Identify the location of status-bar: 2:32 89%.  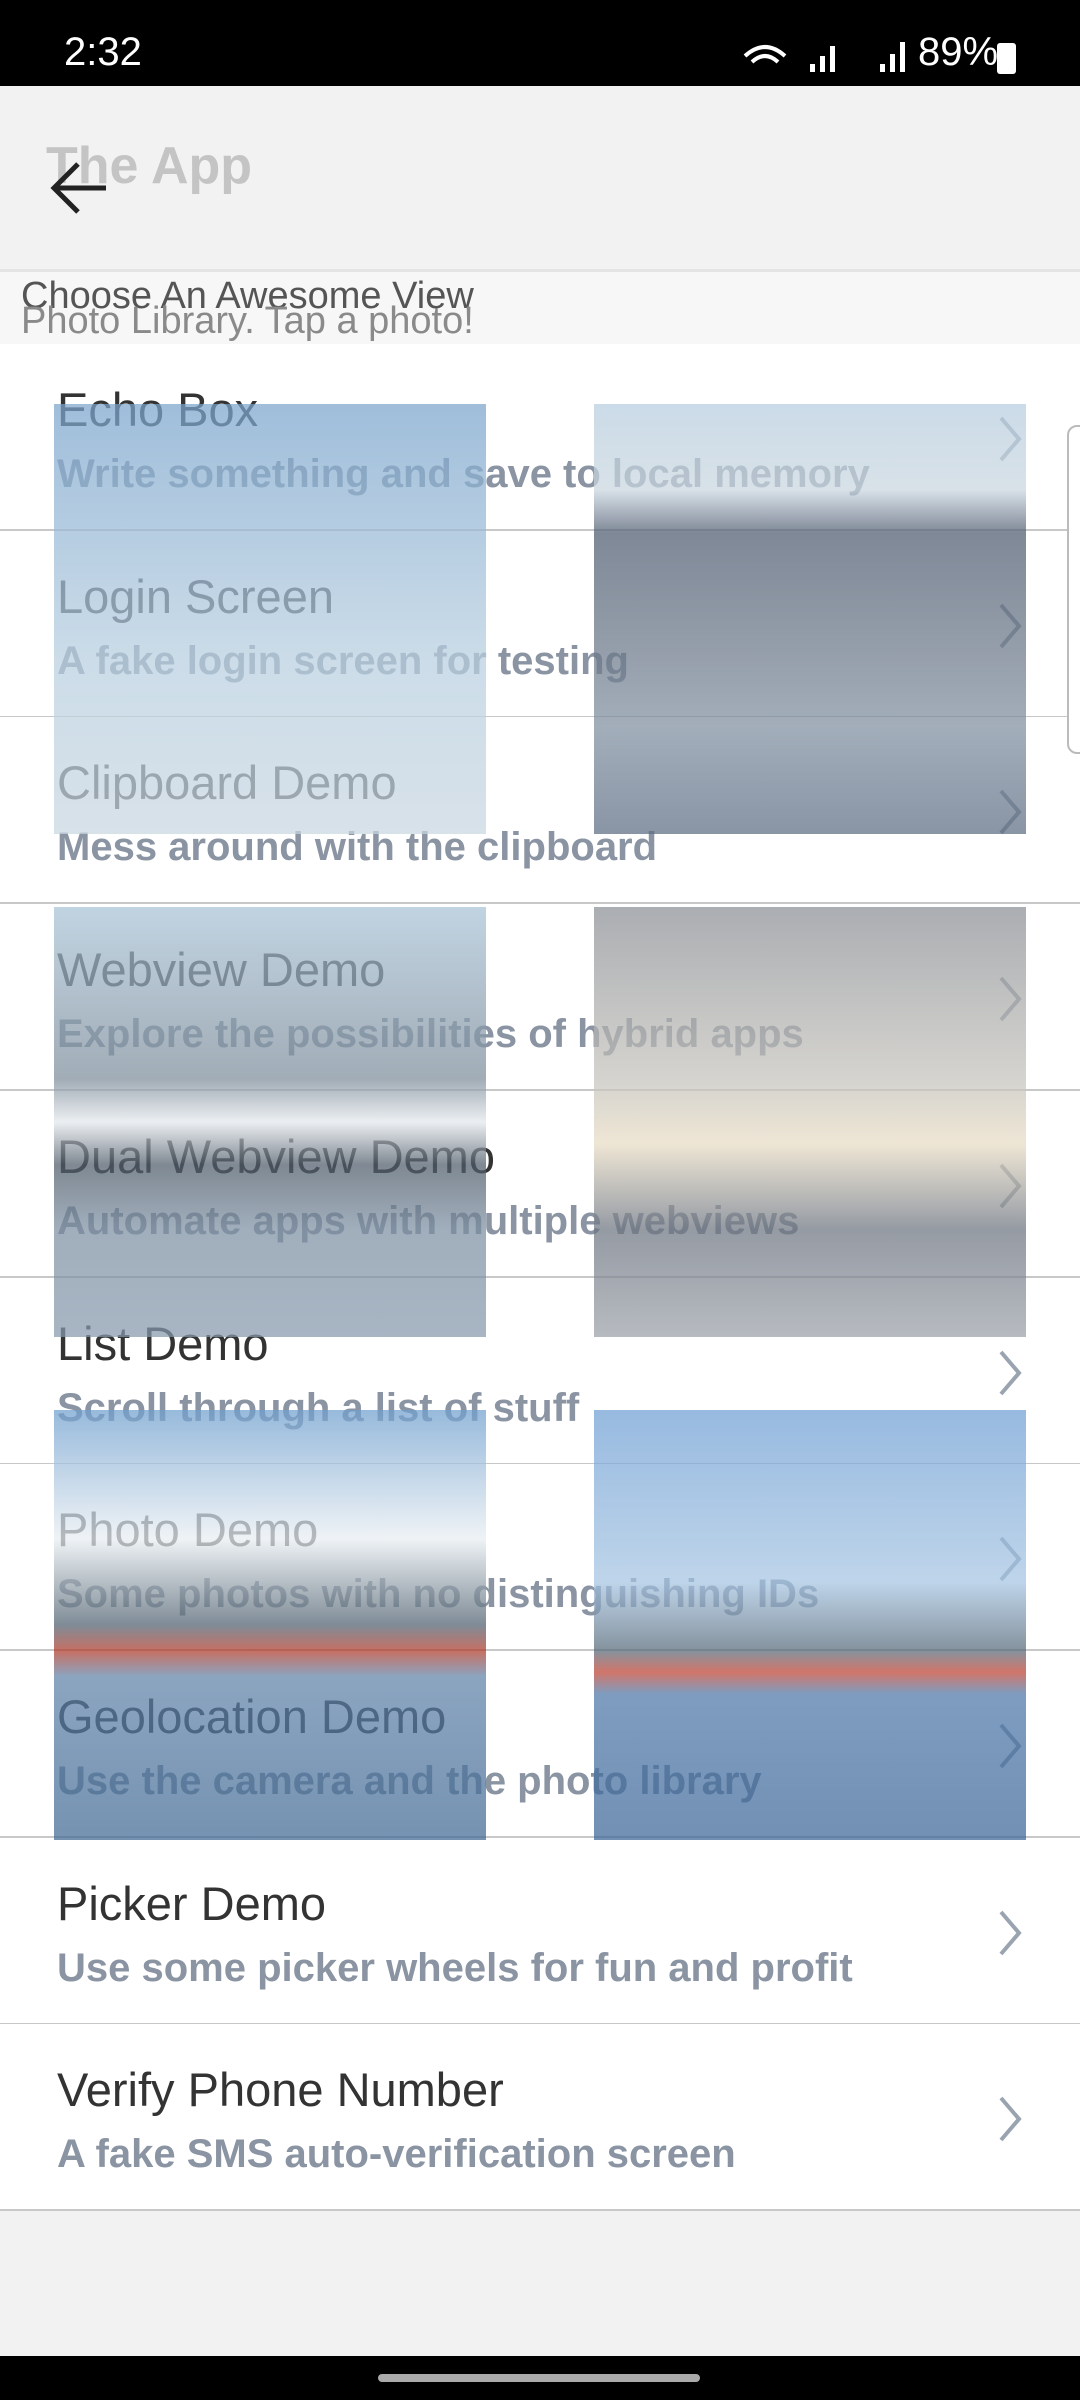
(540, 43).